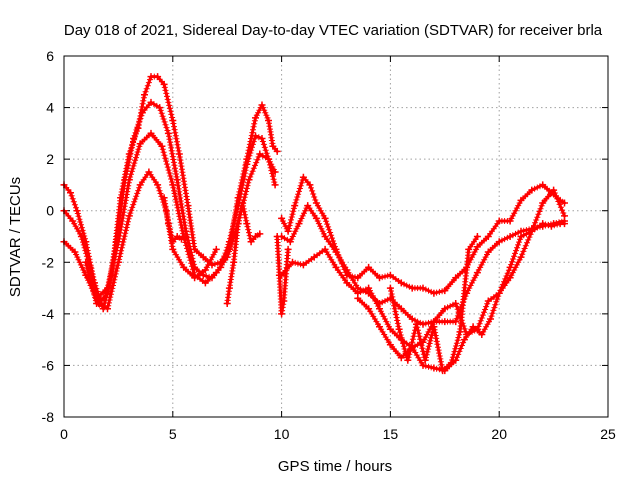 The image size is (640, 485). What do you see at coordinates (48, 417) in the screenshot?
I see `y-tick-label: -8` at bounding box center [48, 417].